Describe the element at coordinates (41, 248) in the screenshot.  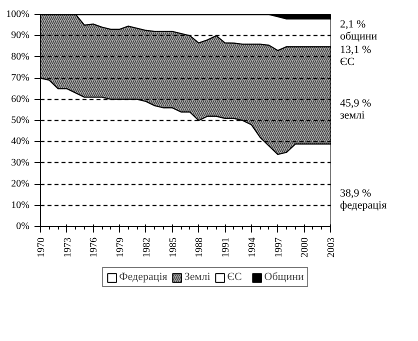
I see `x-tick-label: 1970` at that location.